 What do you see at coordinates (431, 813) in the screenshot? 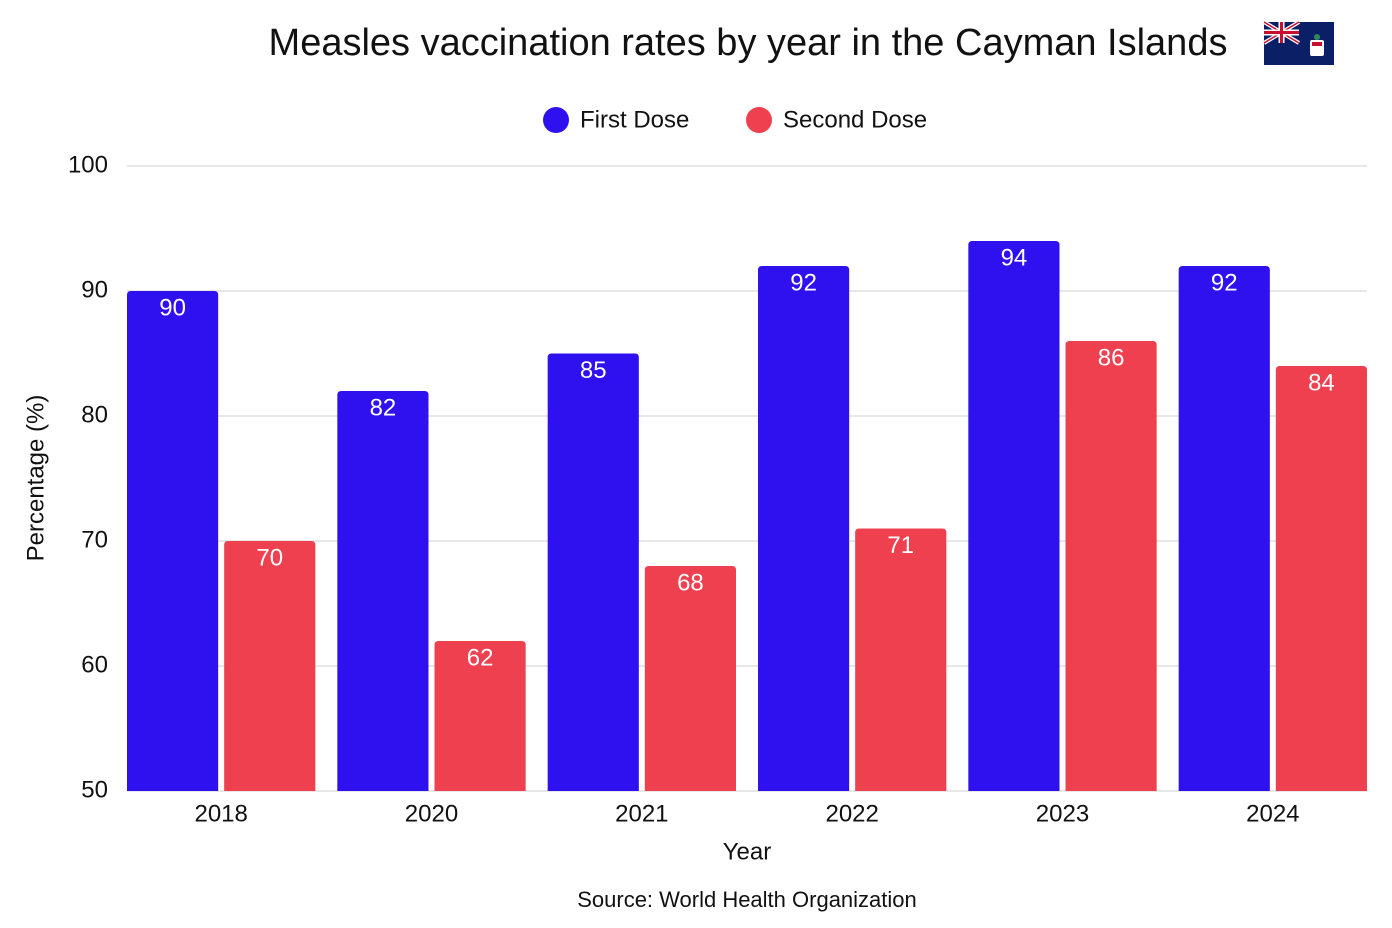
I see `x-tick-label: 2020` at bounding box center [431, 813].